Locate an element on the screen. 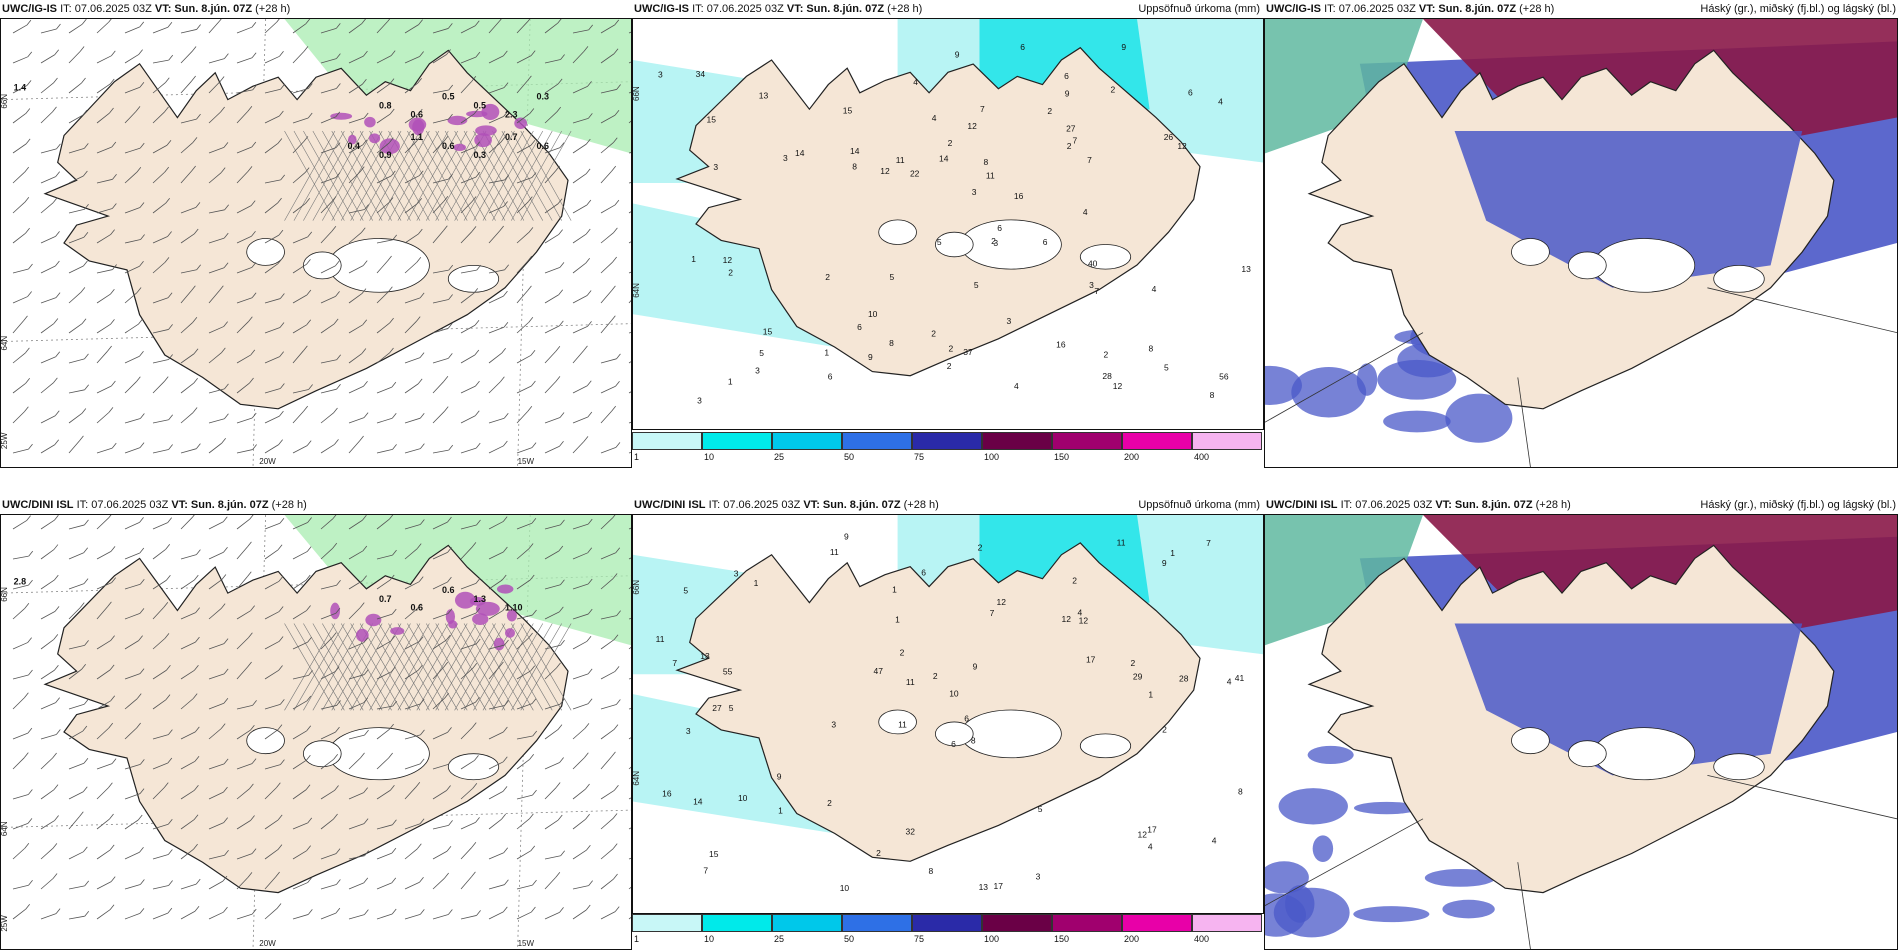  precip-value: 16 is located at coordinates (1019, 196).